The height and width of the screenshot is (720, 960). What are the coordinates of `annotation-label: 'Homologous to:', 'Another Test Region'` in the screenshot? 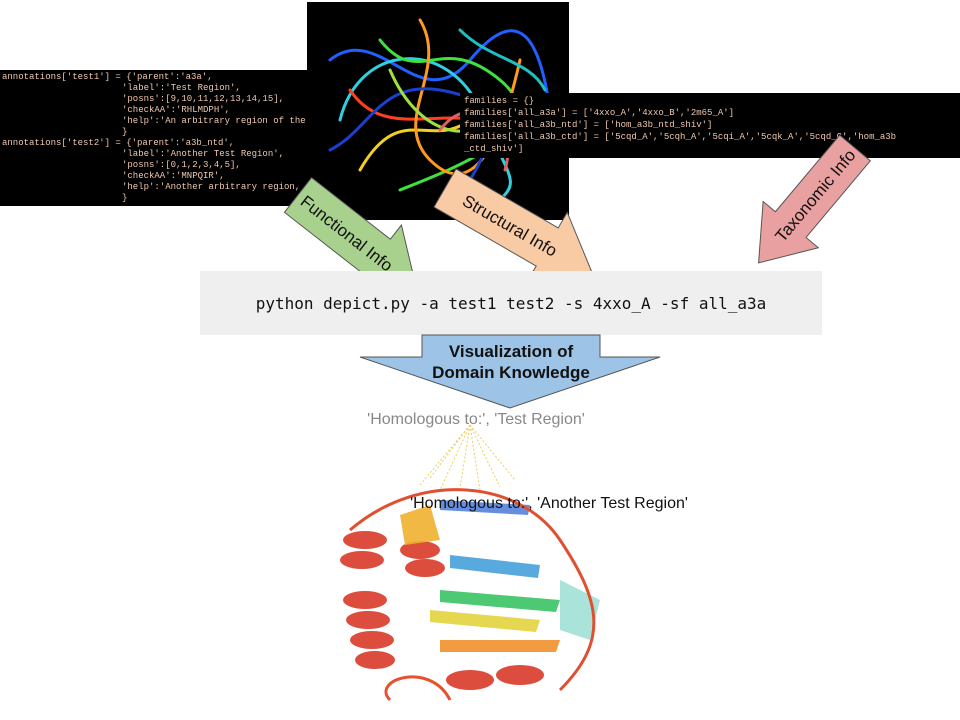 It's located at (549, 503).